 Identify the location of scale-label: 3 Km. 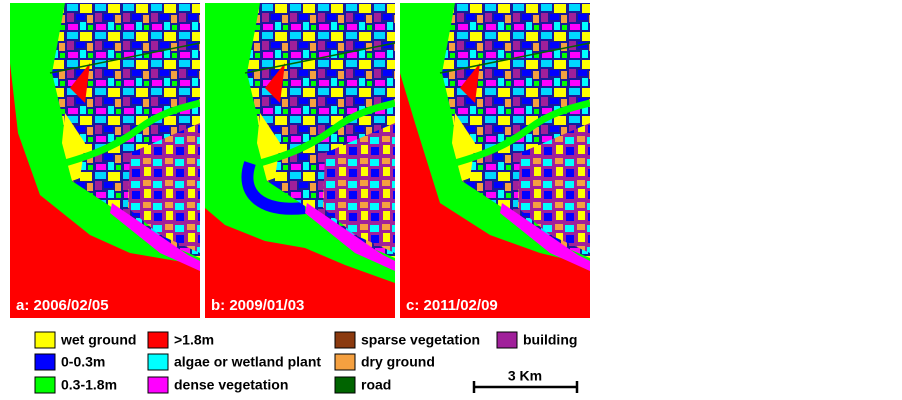
(525, 376).